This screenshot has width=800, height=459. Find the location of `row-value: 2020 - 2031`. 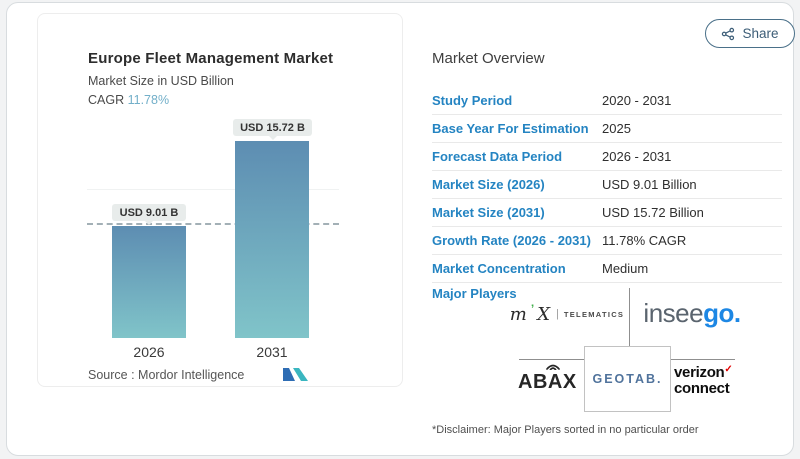

row-value: 2020 - 2031 is located at coordinates (637, 100).